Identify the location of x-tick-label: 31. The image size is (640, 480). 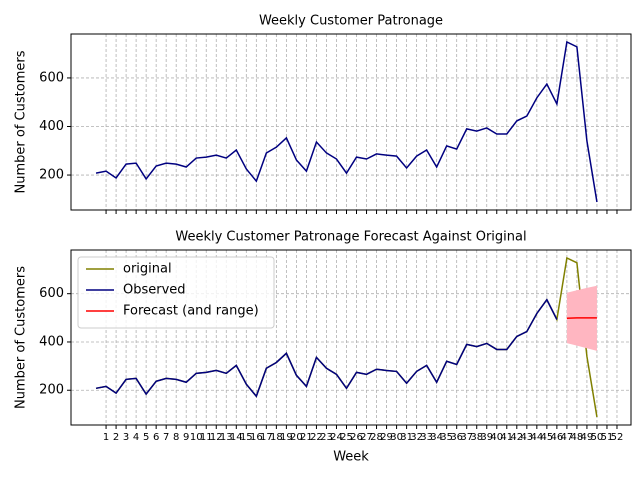
(406, 437).